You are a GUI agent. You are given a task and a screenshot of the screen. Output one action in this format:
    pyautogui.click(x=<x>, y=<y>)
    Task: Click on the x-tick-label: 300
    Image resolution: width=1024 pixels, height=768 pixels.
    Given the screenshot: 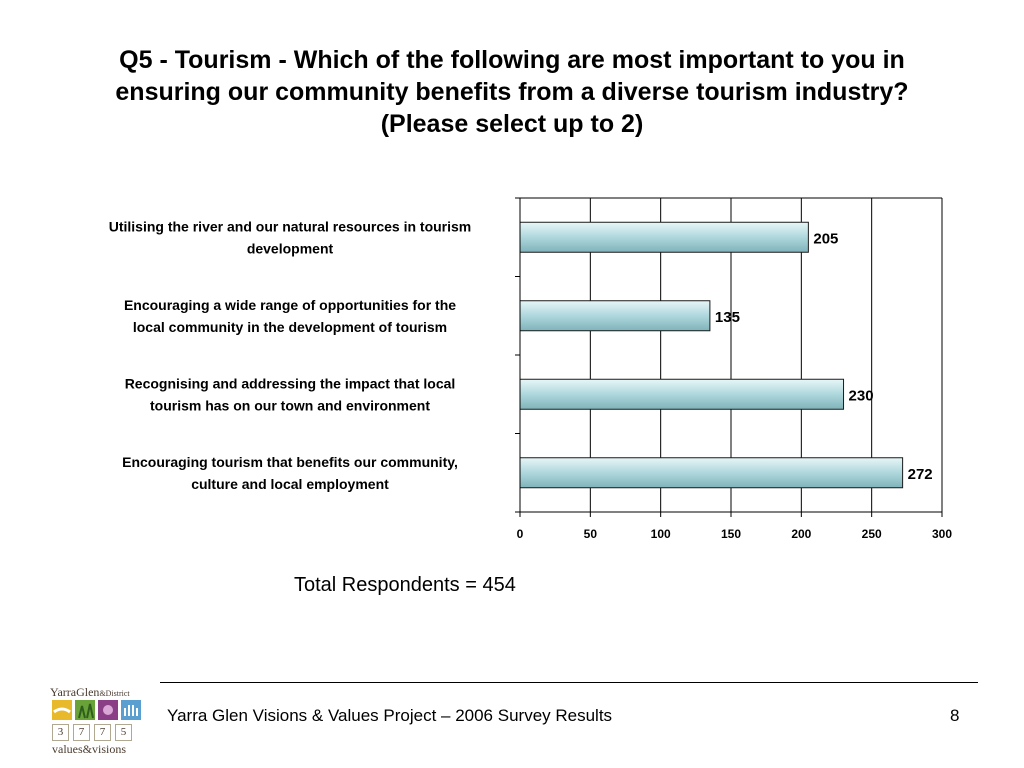 What is the action you would take?
    pyautogui.click(x=942, y=534)
    